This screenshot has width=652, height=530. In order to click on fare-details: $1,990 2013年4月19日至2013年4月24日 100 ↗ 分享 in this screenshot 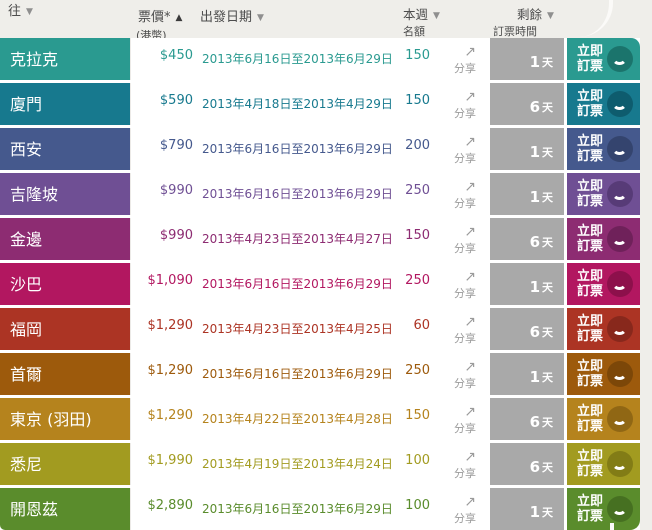, I will do `click(310, 464)`.